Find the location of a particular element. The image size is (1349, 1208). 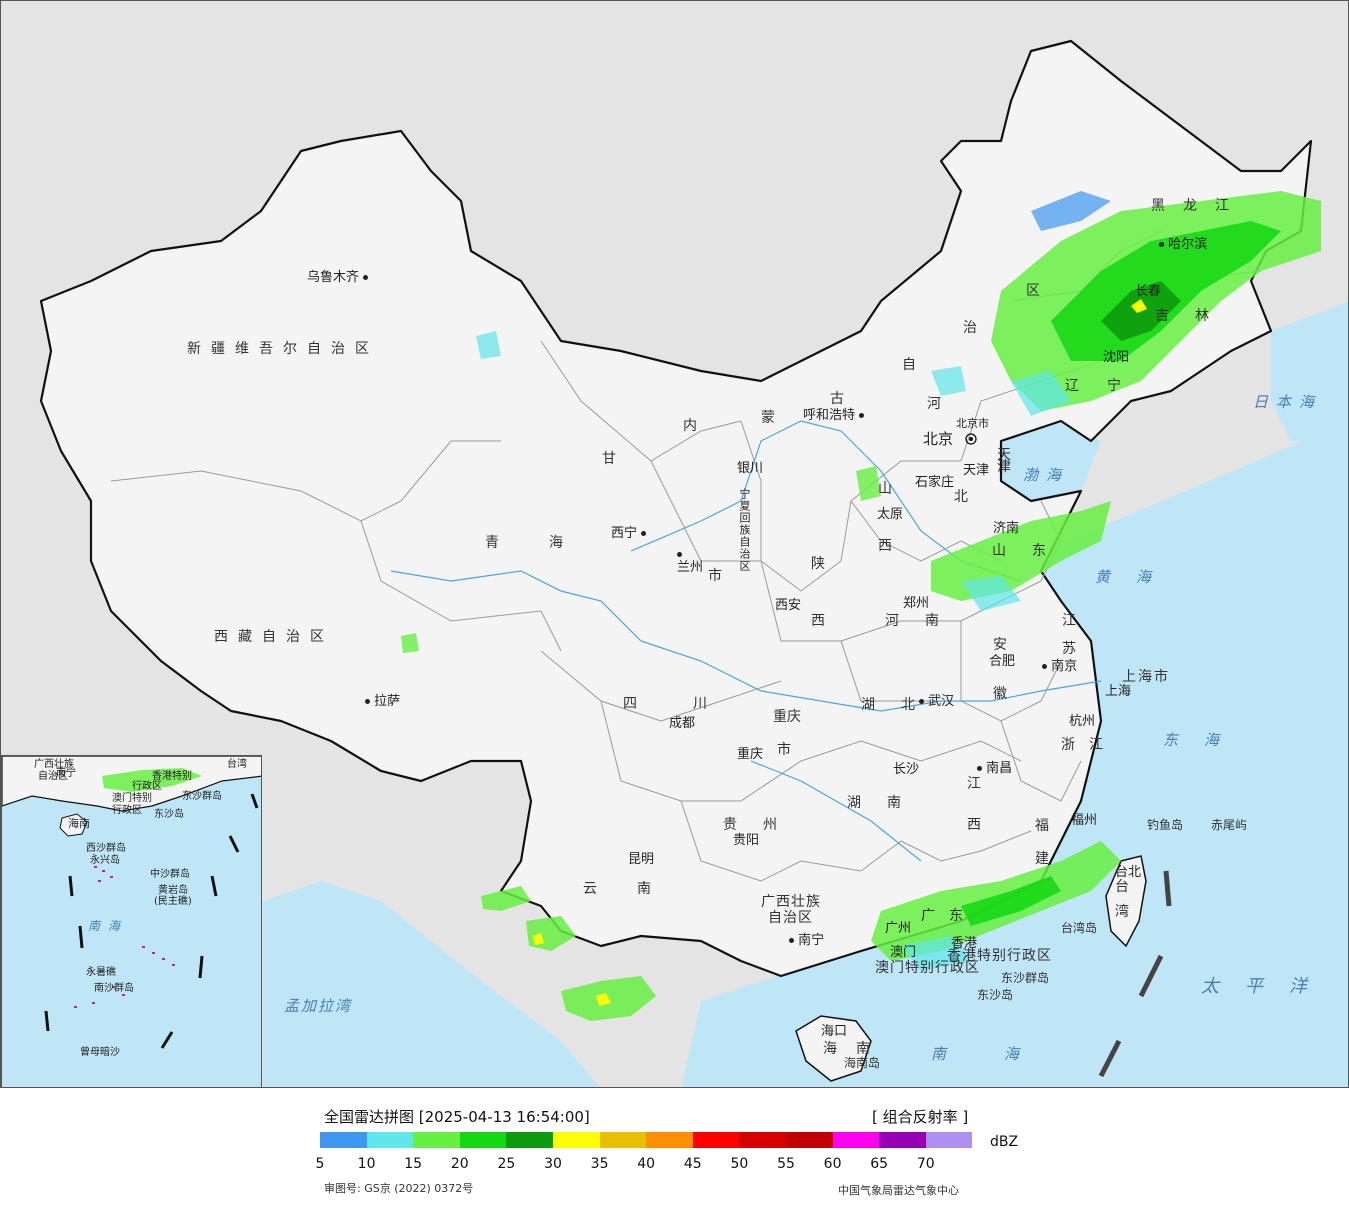

city-zhengzhou: 郑州 is located at coordinates (916, 603).